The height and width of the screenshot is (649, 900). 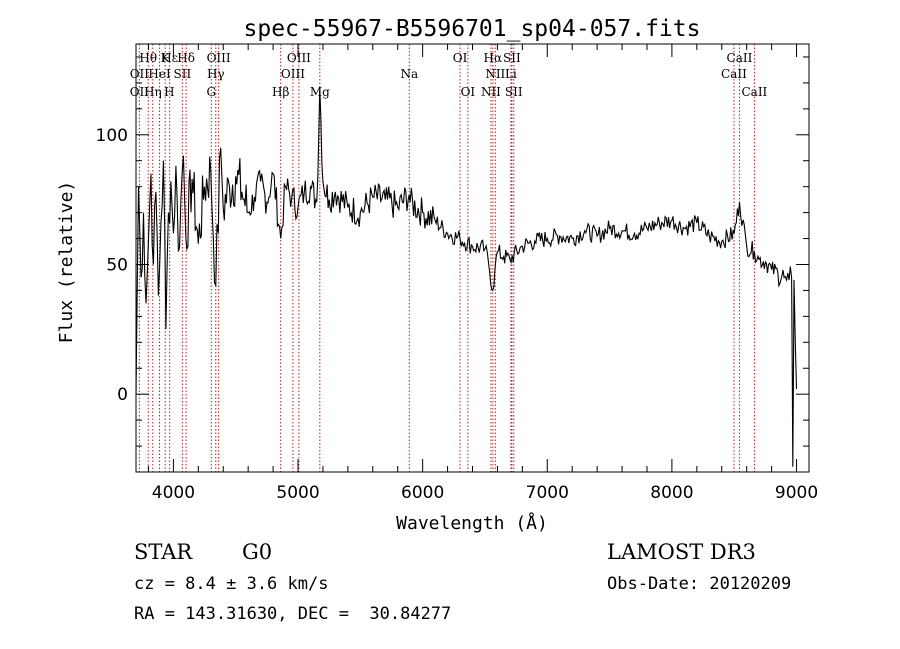 What do you see at coordinates (422, 493) in the screenshot?
I see `x-tick-label: 6000` at bounding box center [422, 493].